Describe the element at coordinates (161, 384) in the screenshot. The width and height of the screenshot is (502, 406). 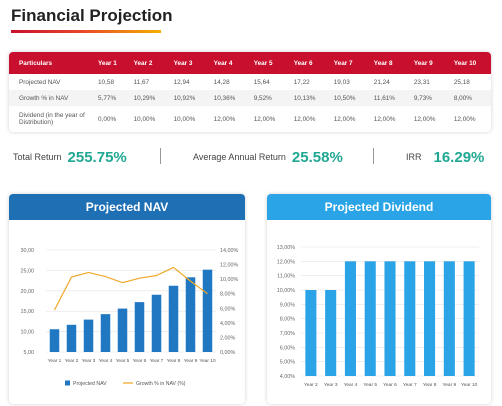
I see `legend-label-growth: Growth % in NAV (%)` at that location.